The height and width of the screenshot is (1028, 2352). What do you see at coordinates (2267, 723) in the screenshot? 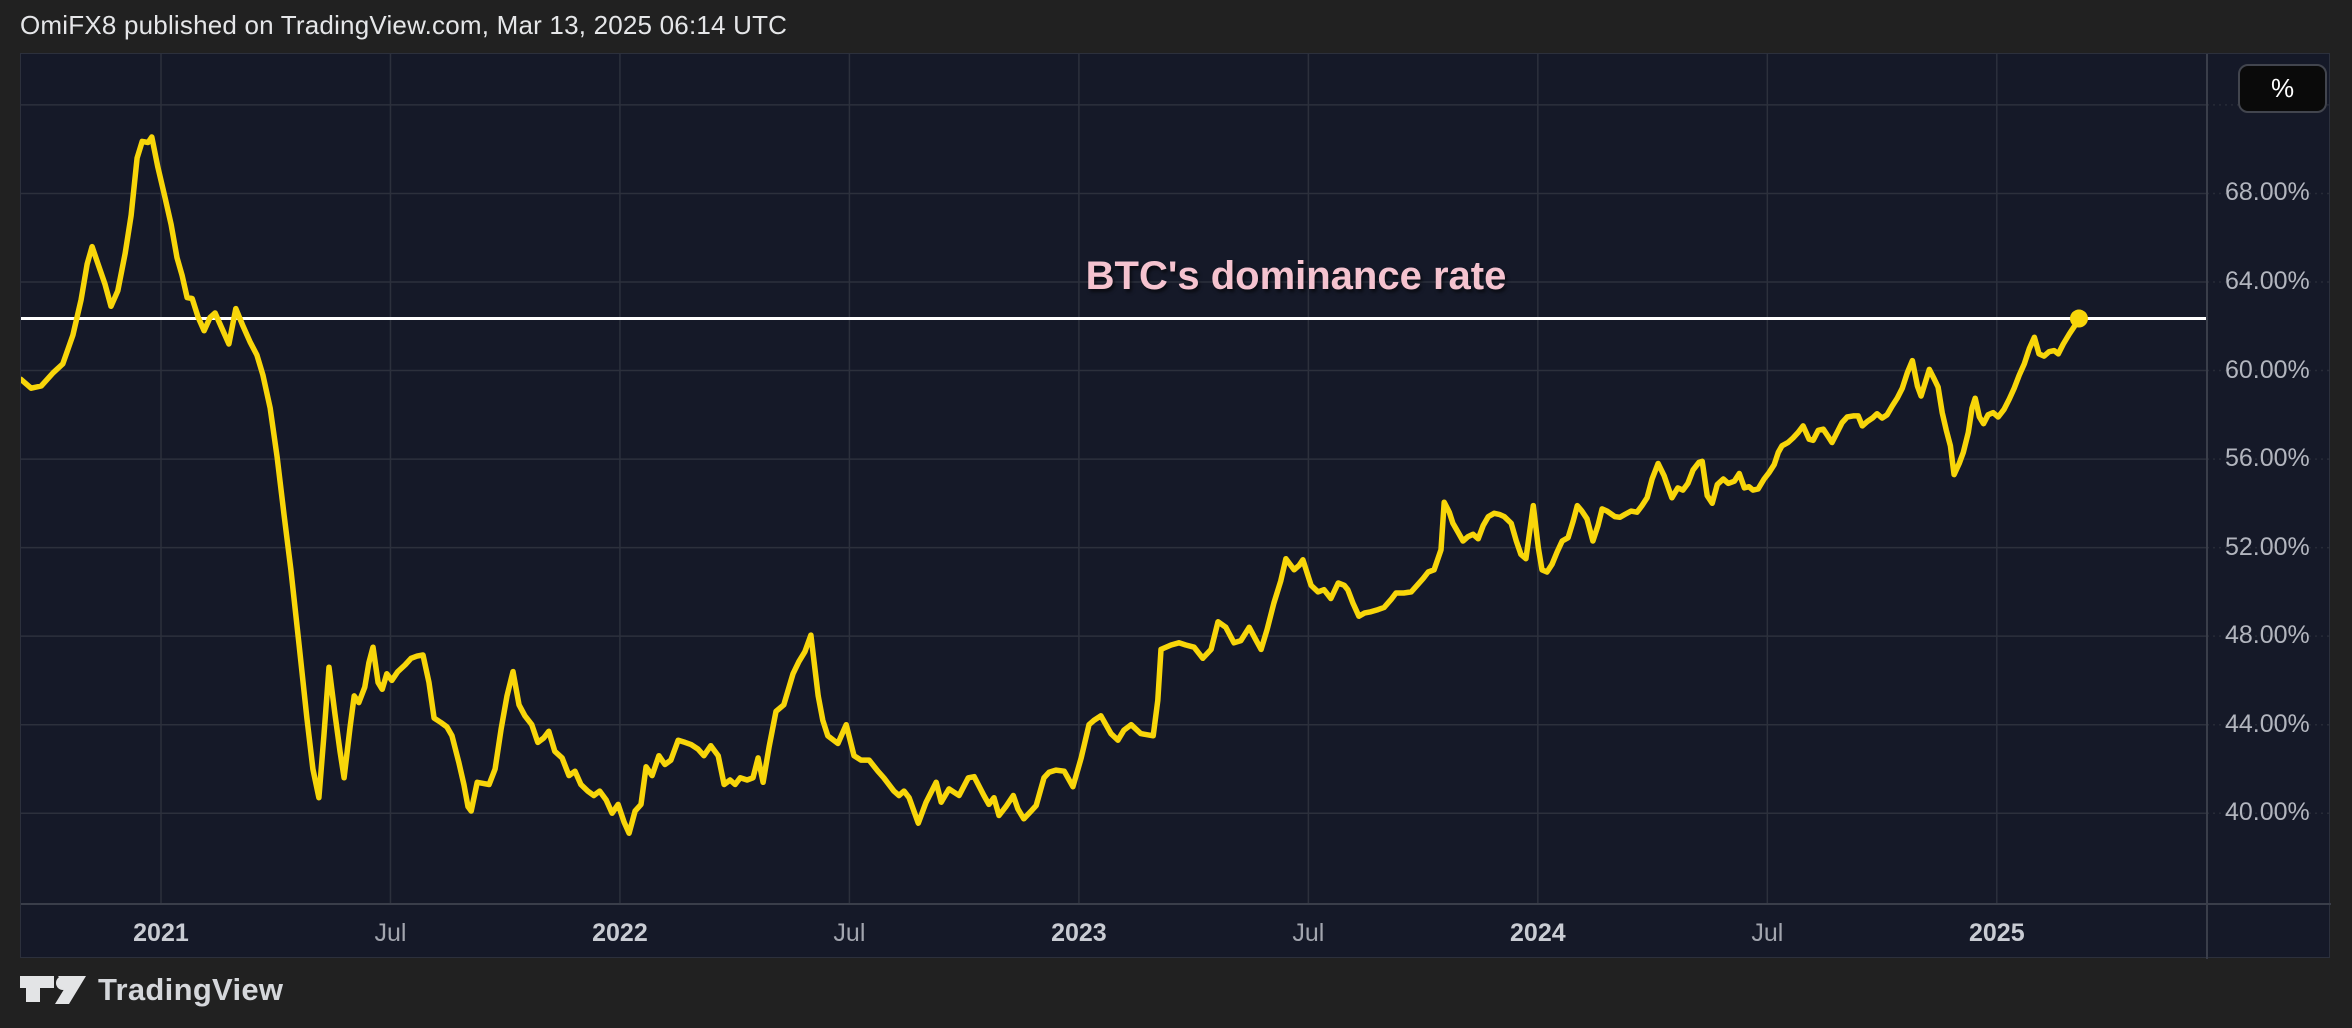
I see `price-axis-label: 44.00%` at bounding box center [2267, 723].